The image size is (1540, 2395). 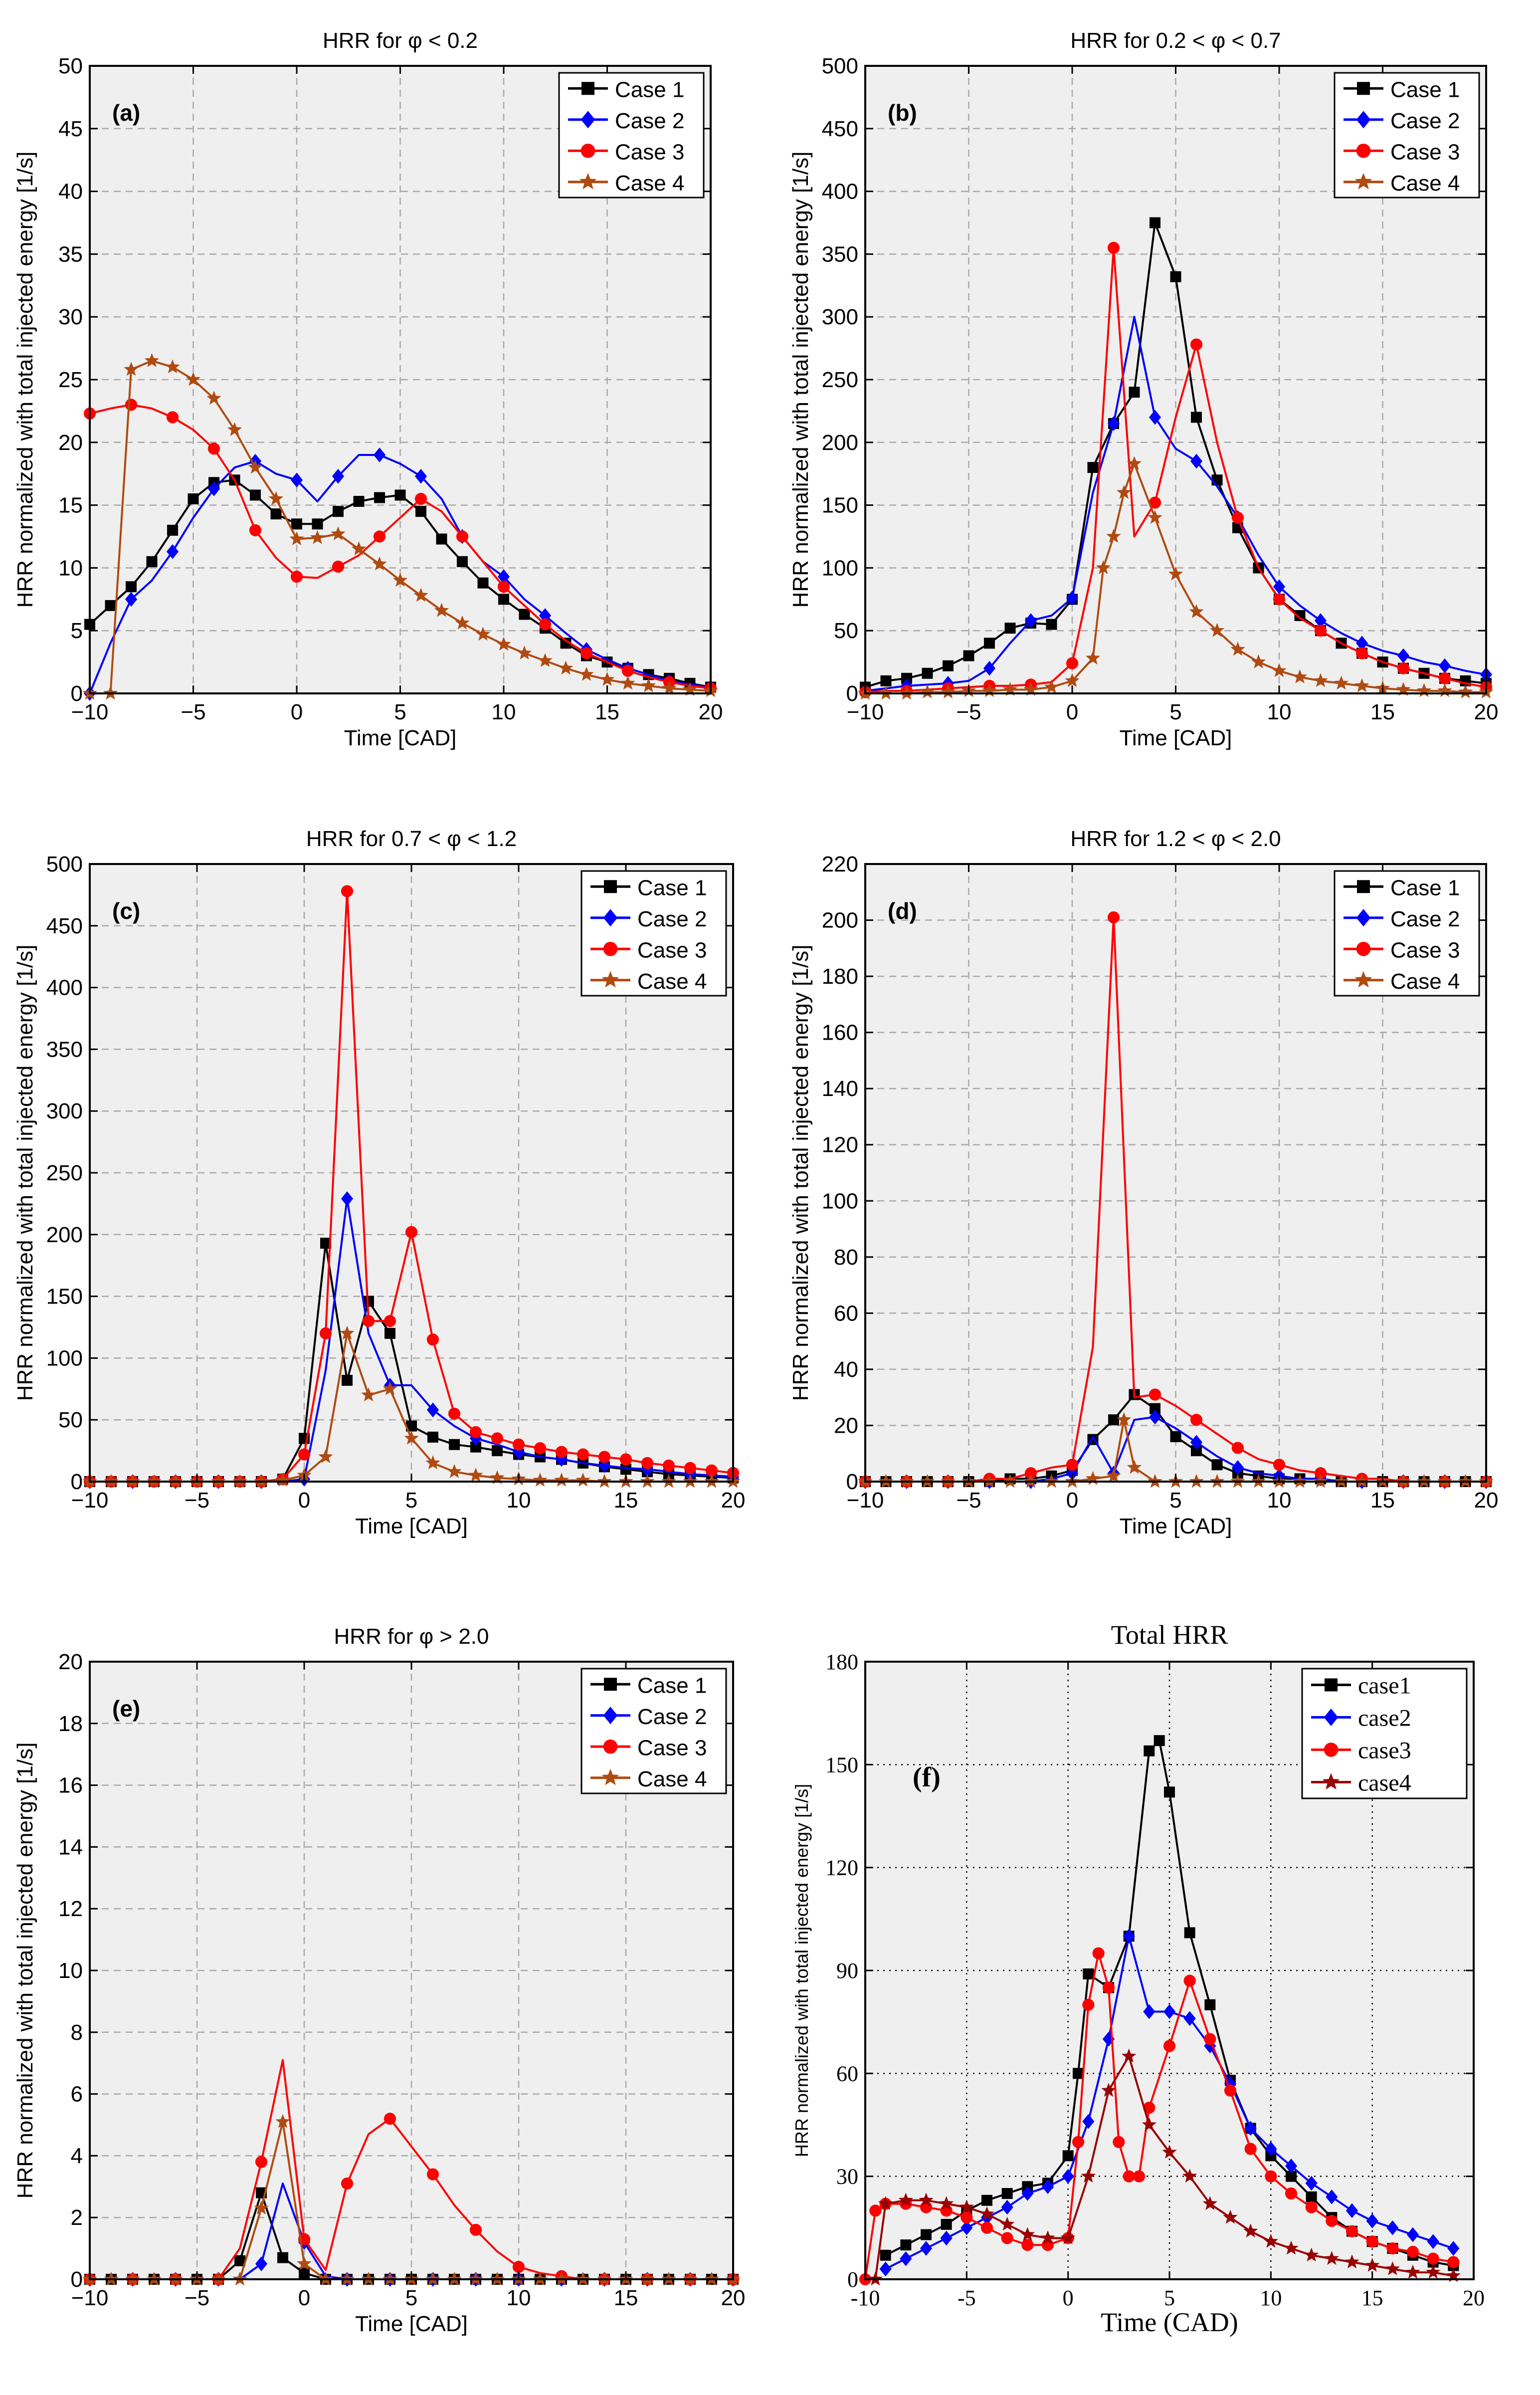 What do you see at coordinates (865, 2298) in the screenshot?
I see `x-tick-label: -10` at bounding box center [865, 2298].